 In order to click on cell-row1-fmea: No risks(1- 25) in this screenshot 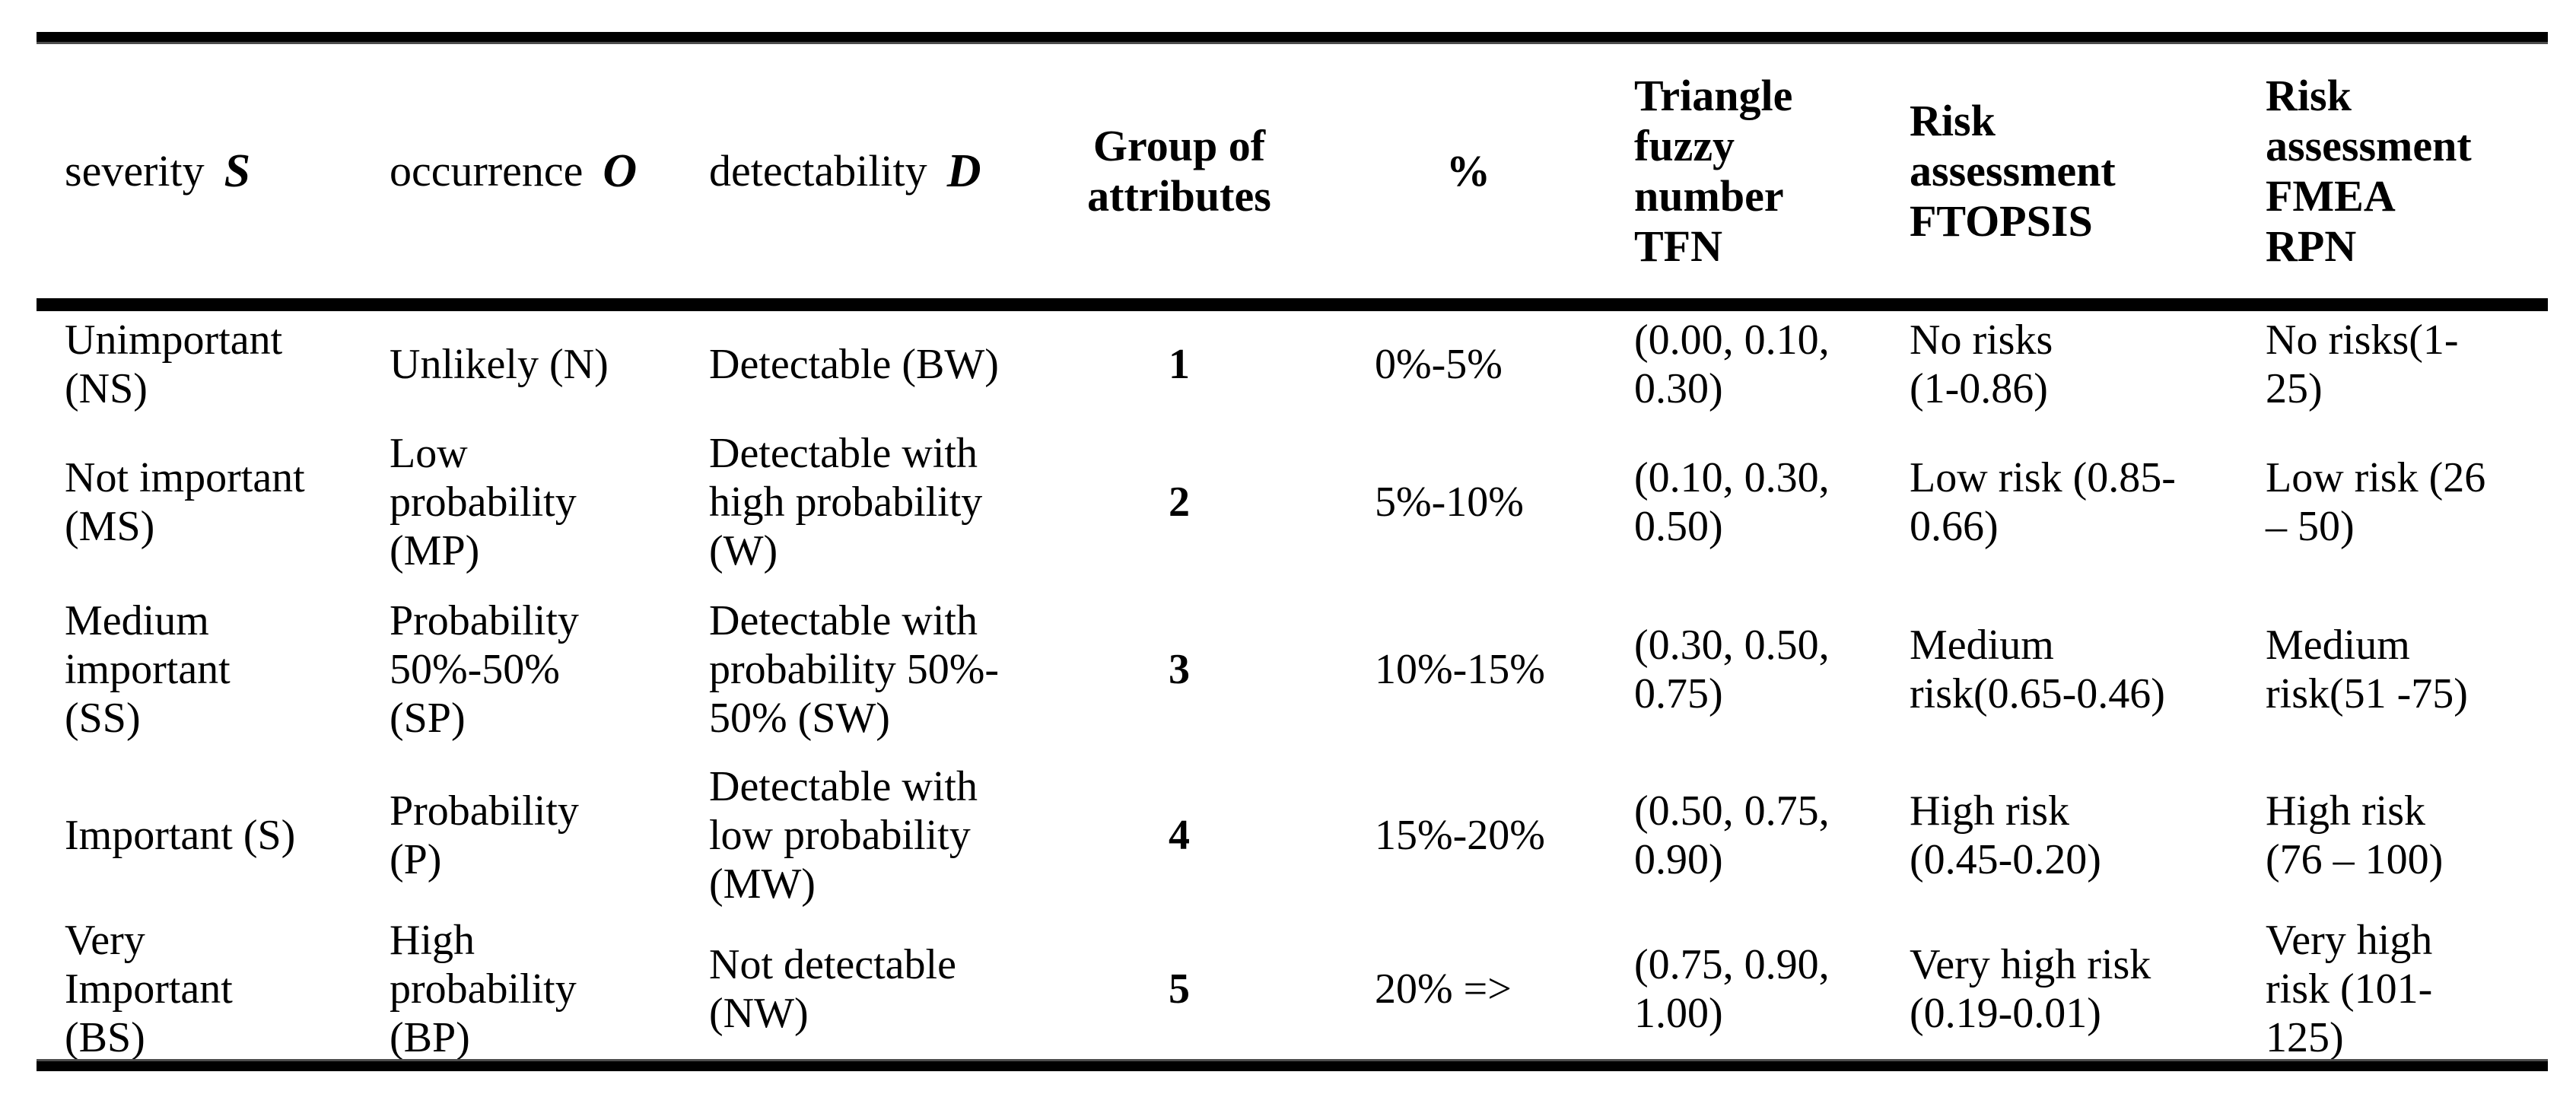, I will do `click(2362, 364)`.